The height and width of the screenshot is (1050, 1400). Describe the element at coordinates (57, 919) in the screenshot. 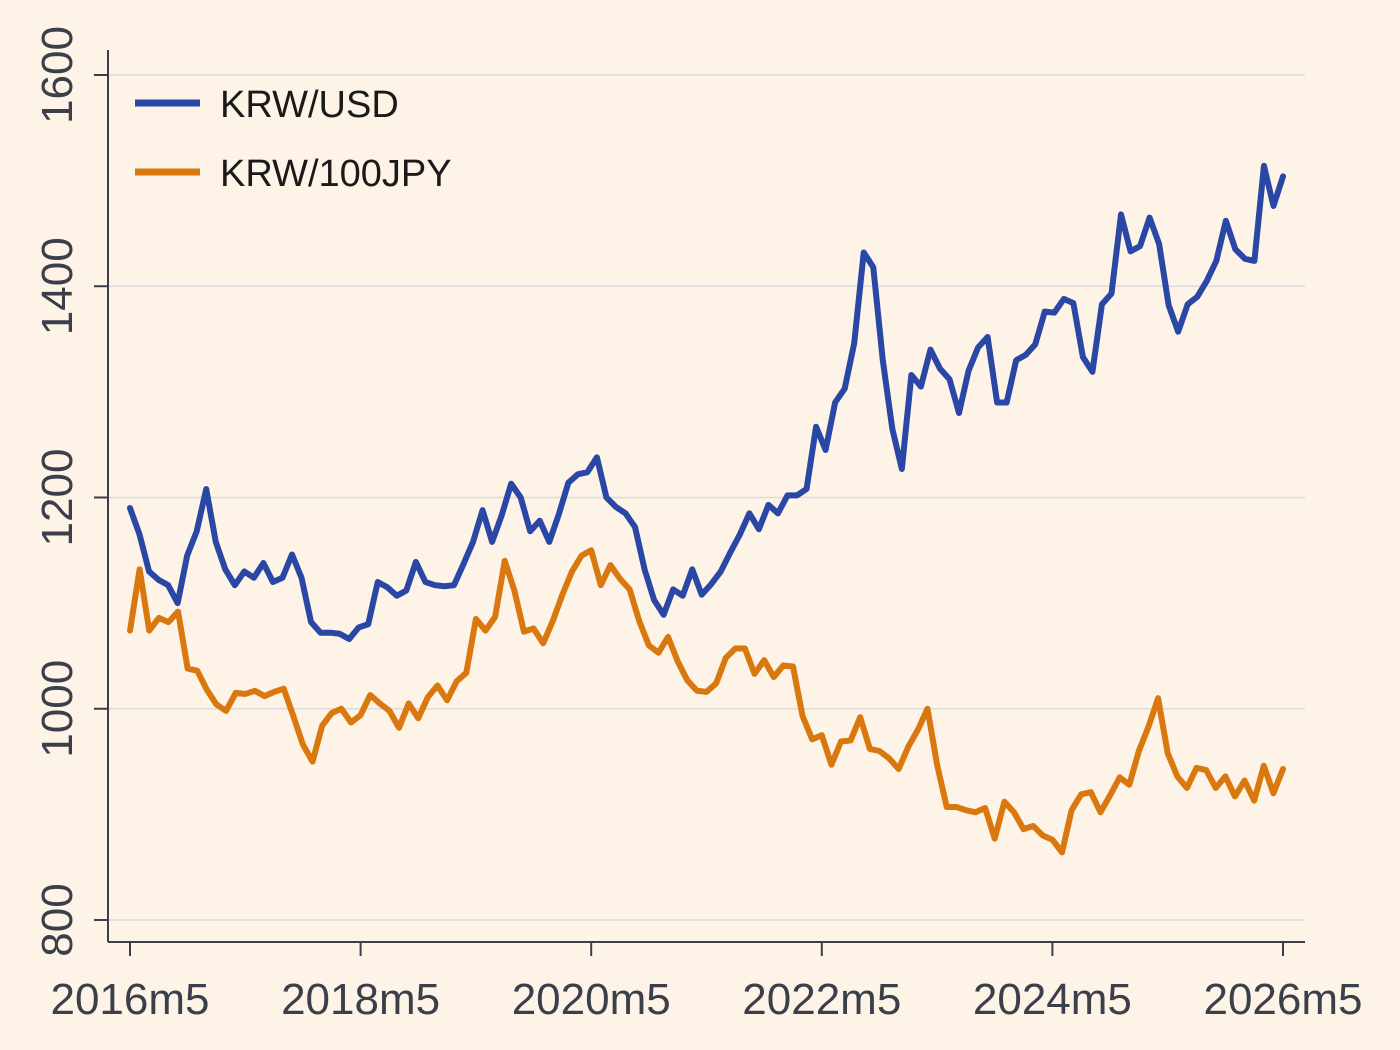

I see `y-tick-label: 800` at that location.